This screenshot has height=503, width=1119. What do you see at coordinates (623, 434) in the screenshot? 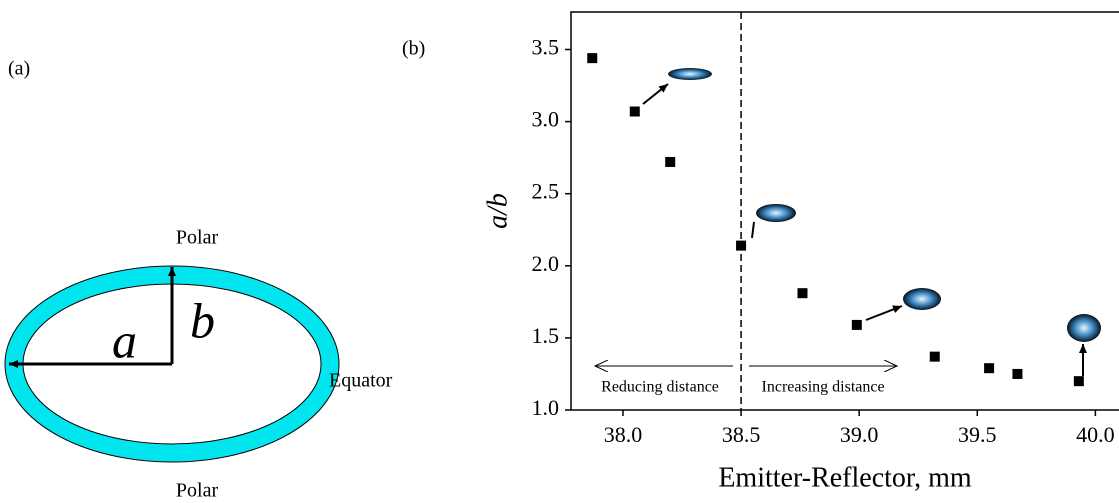
I see `x-tick-label: 38.0` at bounding box center [623, 434].